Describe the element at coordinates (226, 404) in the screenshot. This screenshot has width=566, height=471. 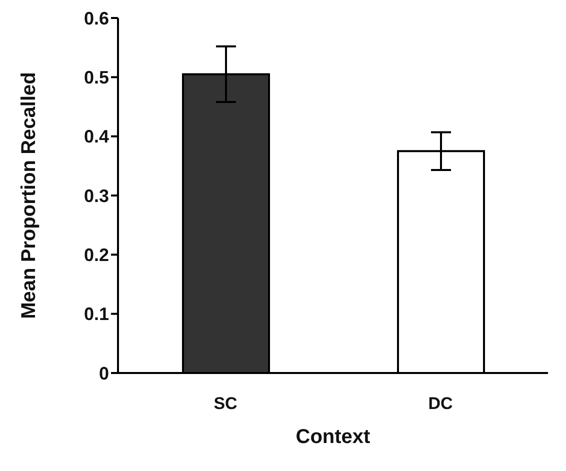
I see `x-tick-label: SC` at that location.